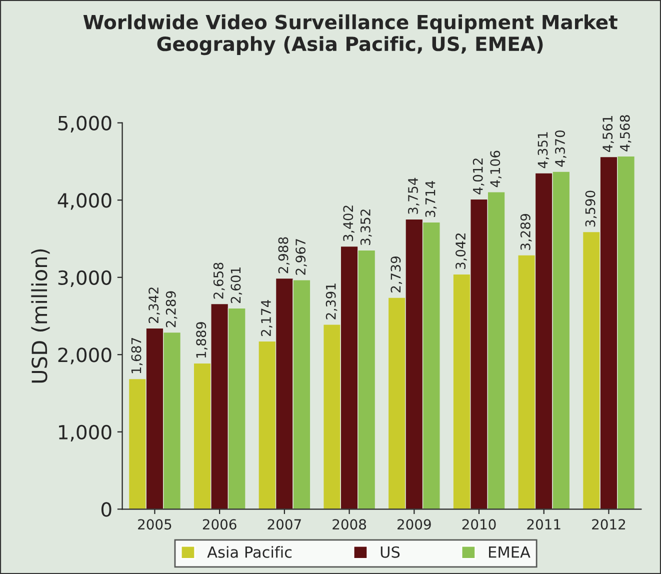 This screenshot has height=574, width=661. Describe the element at coordinates (626, 133) in the screenshot. I see `data-label: 4,568` at that location.